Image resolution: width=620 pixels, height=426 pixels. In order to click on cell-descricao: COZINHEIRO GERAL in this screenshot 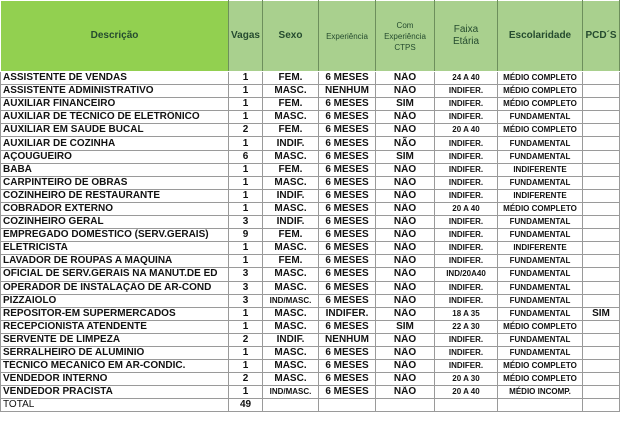, I will do `click(114, 222)`.